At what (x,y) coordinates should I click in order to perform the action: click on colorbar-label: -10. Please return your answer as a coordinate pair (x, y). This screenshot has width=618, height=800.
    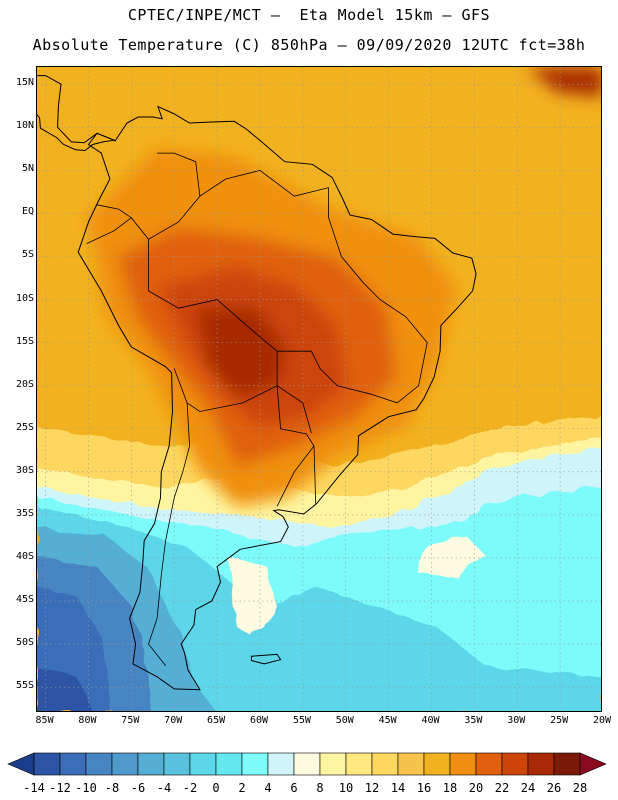
    Looking at the image, I should click on (86, 788).